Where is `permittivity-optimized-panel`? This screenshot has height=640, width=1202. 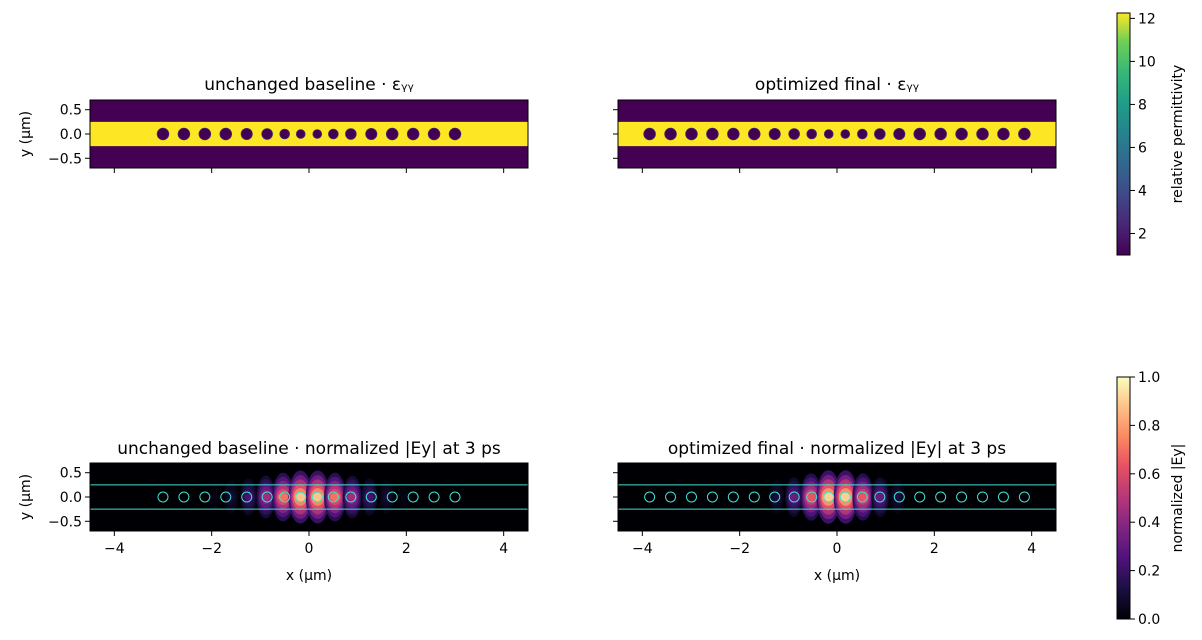
permittivity-optimized-panel is located at coordinates (835, 136).